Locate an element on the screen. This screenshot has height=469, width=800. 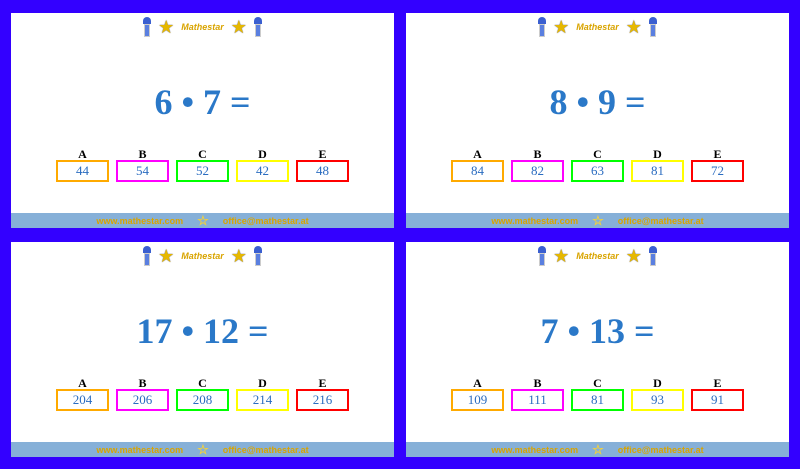
answer-option: 204 is located at coordinates (82, 400).